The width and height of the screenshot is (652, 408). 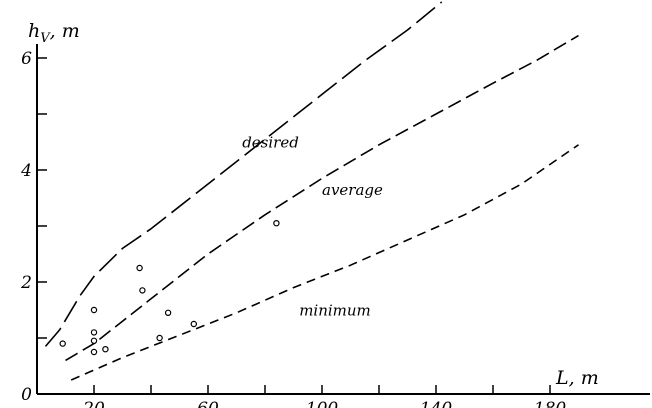 I want to click on y-axis-label-main: h, so click(x=34, y=31).